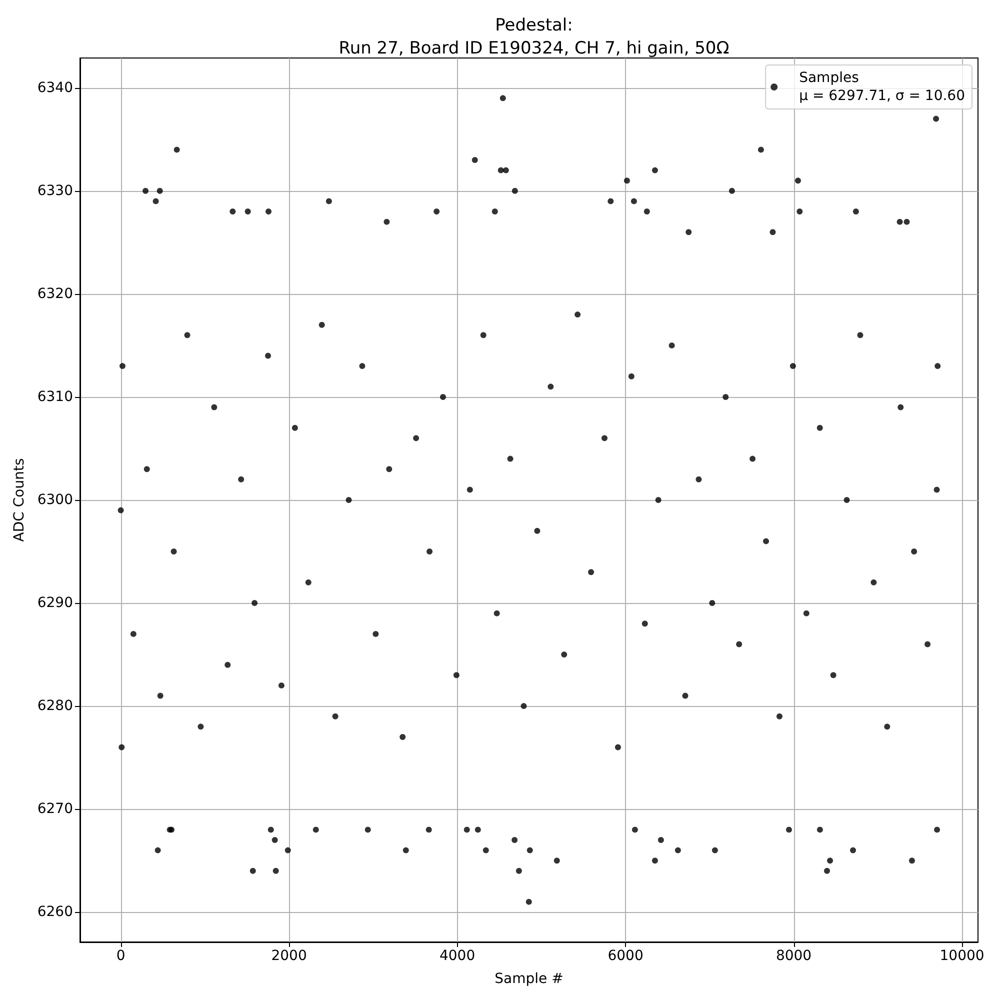  Describe the element at coordinates (55, 809) in the screenshot. I see `y-tick-label: 6270` at that location.